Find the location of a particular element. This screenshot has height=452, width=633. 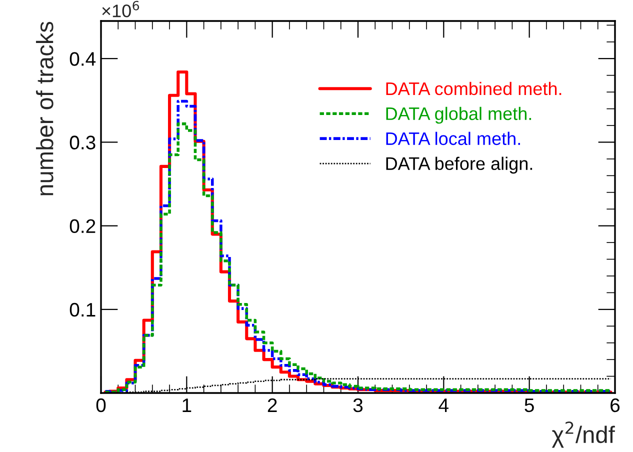

x-tick-label: 0 is located at coordinates (101, 405).